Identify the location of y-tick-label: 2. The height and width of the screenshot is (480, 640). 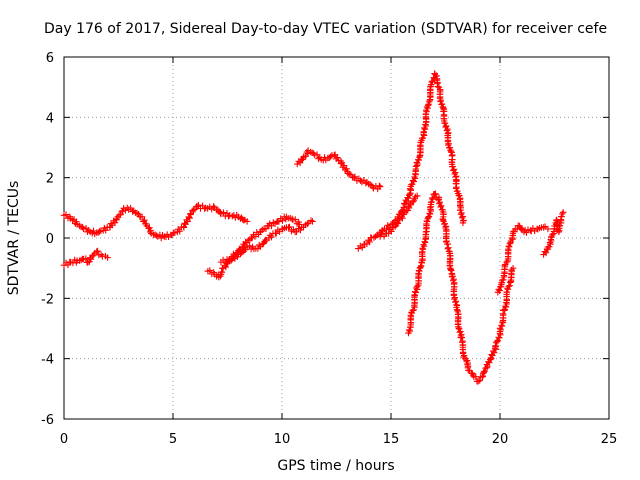
(50, 179).